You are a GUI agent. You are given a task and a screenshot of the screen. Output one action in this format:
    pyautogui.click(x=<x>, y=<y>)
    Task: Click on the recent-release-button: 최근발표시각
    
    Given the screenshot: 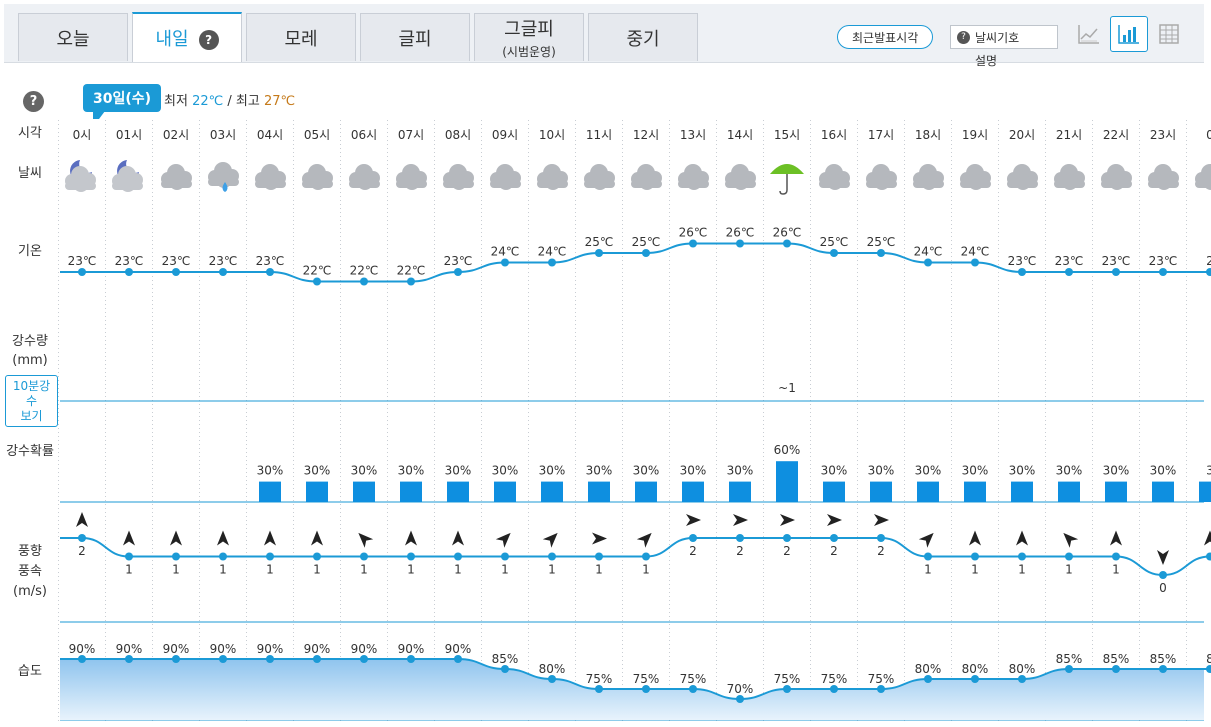 What is the action you would take?
    pyautogui.click(x=885, y=37)
    